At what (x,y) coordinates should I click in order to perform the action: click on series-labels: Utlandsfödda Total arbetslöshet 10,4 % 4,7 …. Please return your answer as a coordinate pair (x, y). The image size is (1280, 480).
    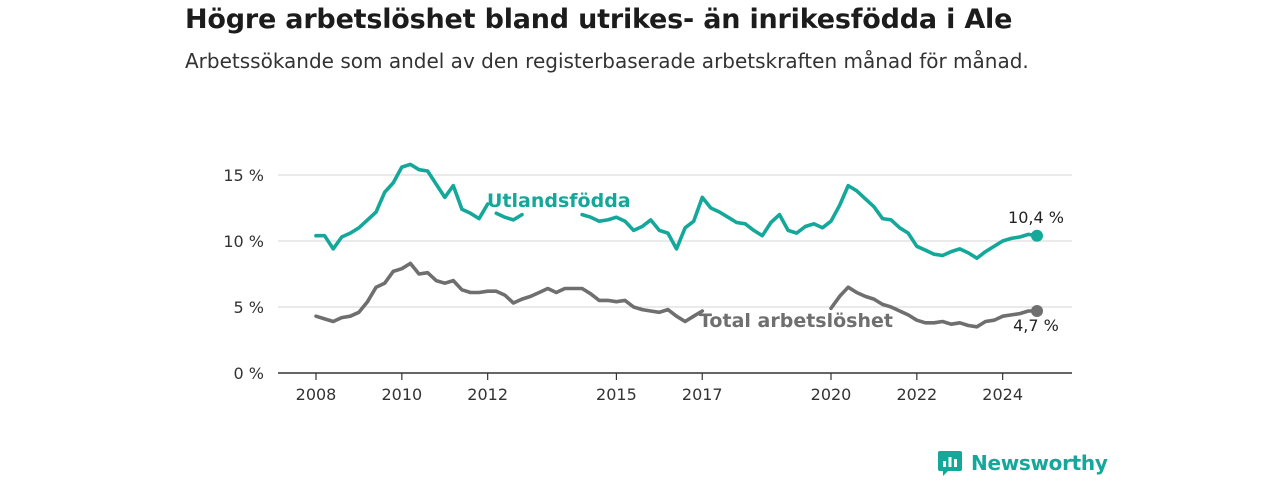
    Looking at the image, I should click on (775, 262).